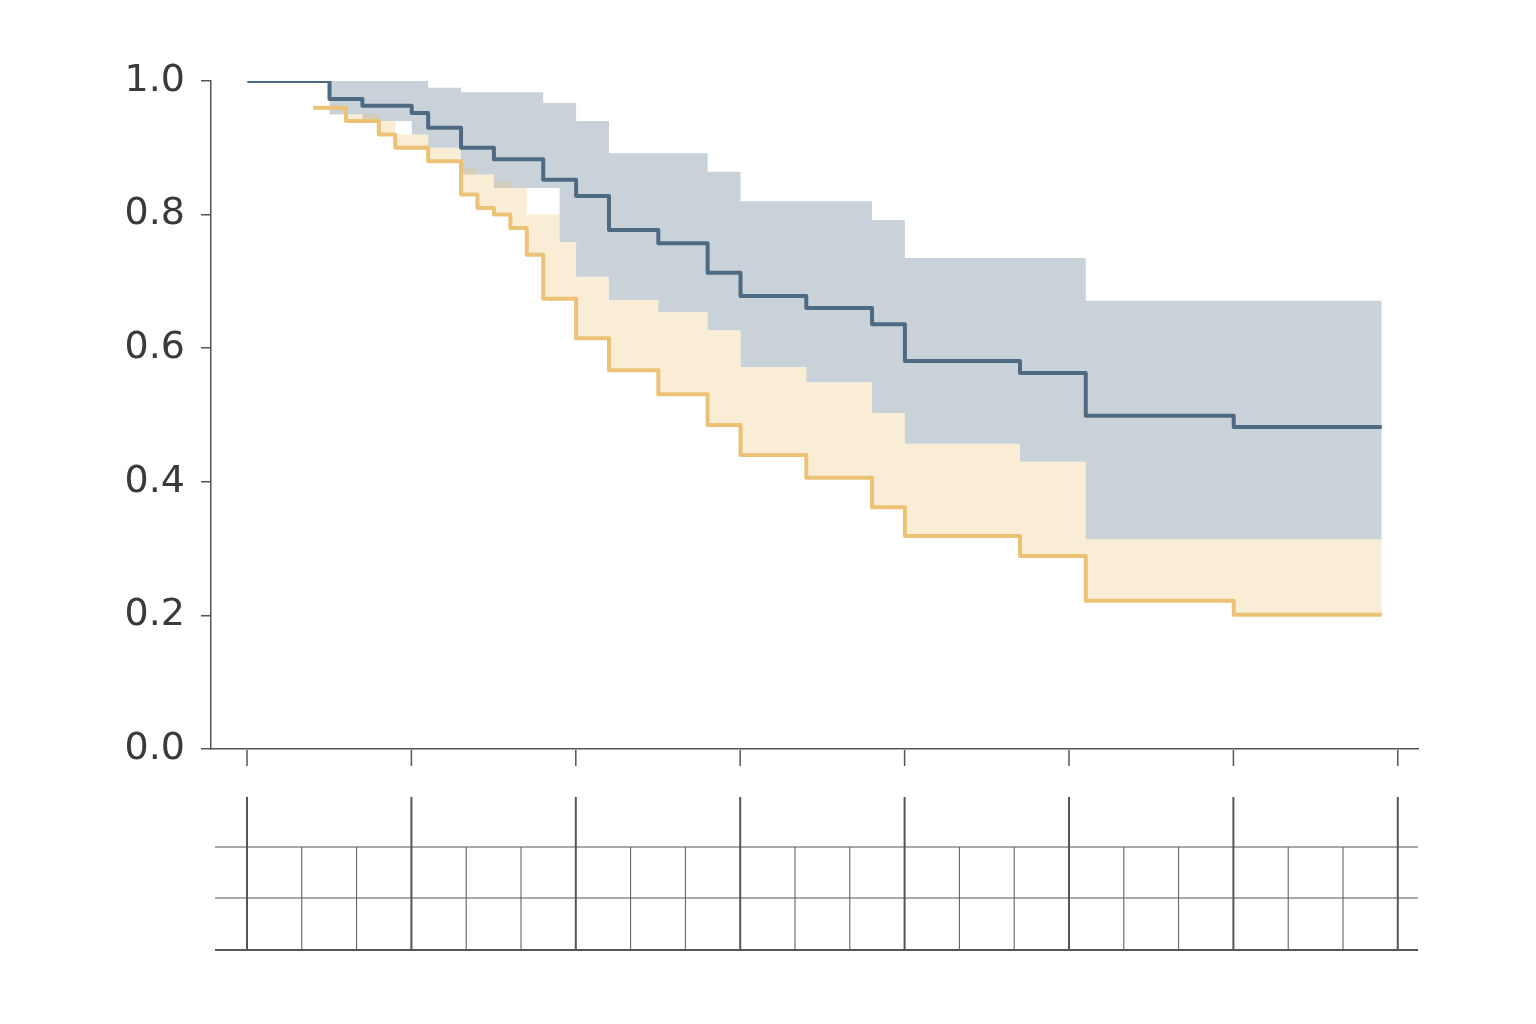 Image resolution: width=1536 pixels, height=1024 pixels. What do you see at coordinates (154, 211) in the screenshot?
I see `y-tick-label: 0.8` at bounding box center [154, 211].